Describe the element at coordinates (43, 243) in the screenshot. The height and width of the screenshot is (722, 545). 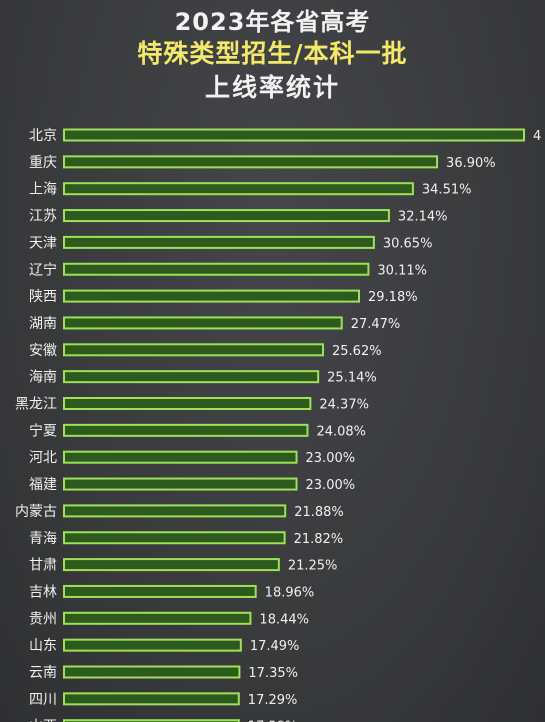
I see `category-label: 天津` at that location.